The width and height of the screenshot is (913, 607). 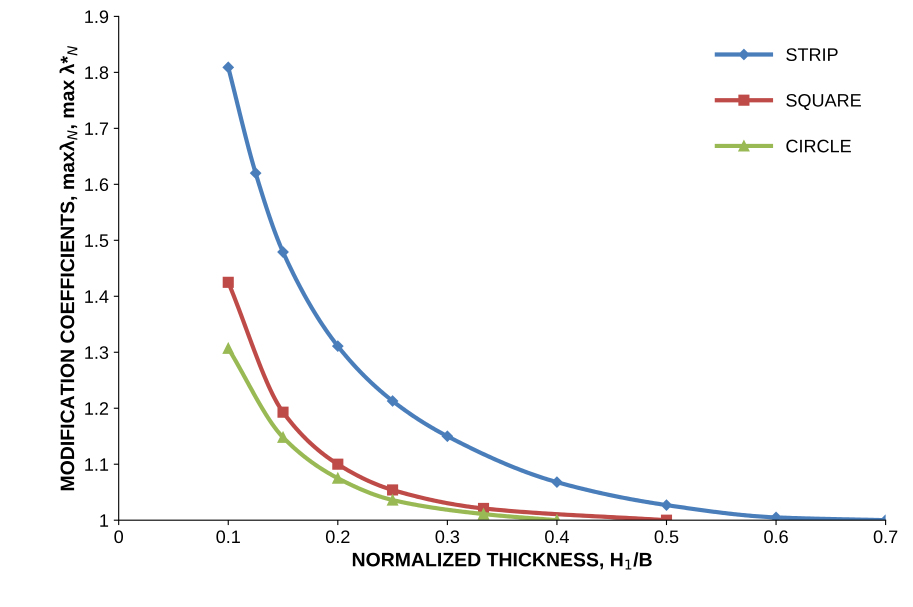 What do you see at coordinates (69, 268) in the screenshot?
I see `y-axis-title: MODIFICATION COEFFICIENTS, maxλ$_{N}$, max λ*$_{N}$` at bounding box center [69, 268].